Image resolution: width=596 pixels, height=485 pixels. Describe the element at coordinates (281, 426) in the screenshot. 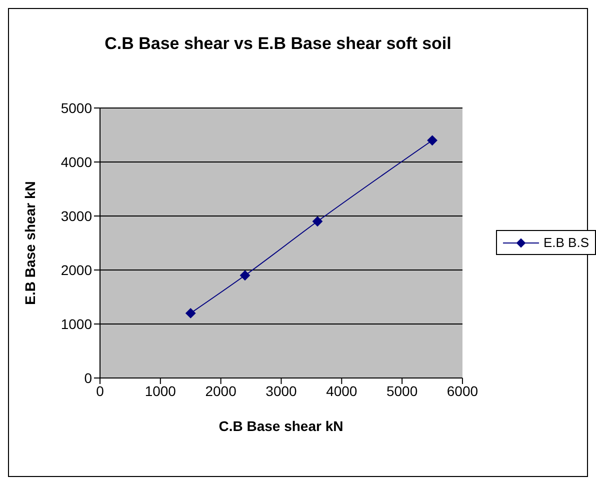

I see `x-axis-title: C.B Base shear kN` at that location.